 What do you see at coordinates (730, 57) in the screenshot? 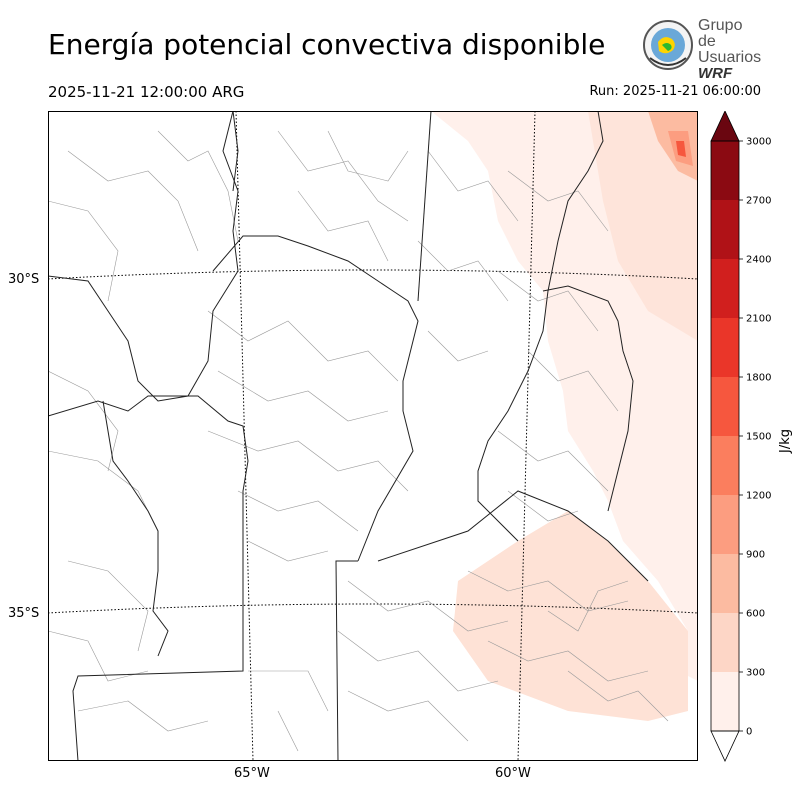
I see `logo-line-2: Usuarios` at bounding box center [730, 57].